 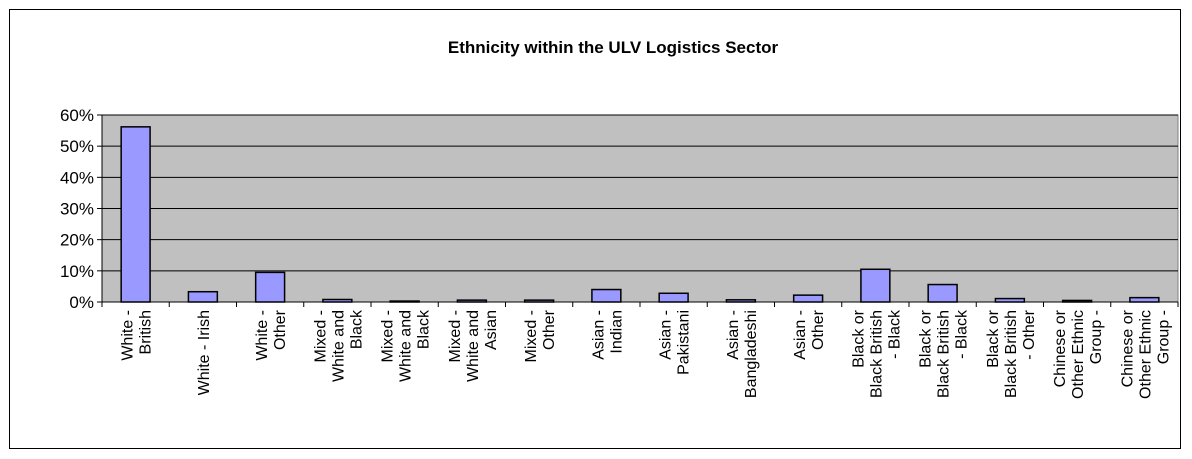 I want to click on y-tick-label: 60%, so click(x=77, y=115).